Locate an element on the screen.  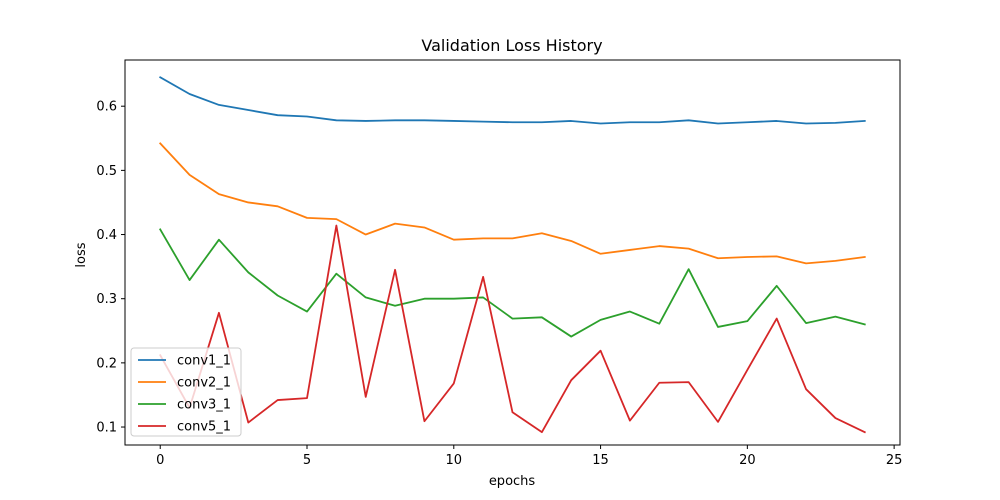
legend-label-conv3-1: conv3_1 is located at coordinates (204, 405).